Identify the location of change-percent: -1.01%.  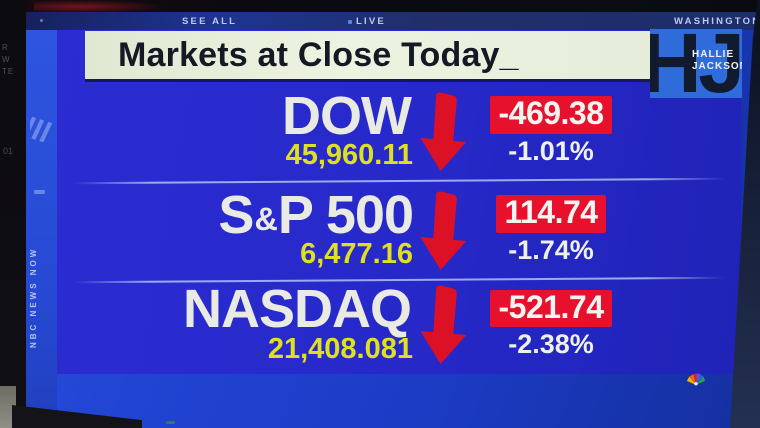
(551, 150).